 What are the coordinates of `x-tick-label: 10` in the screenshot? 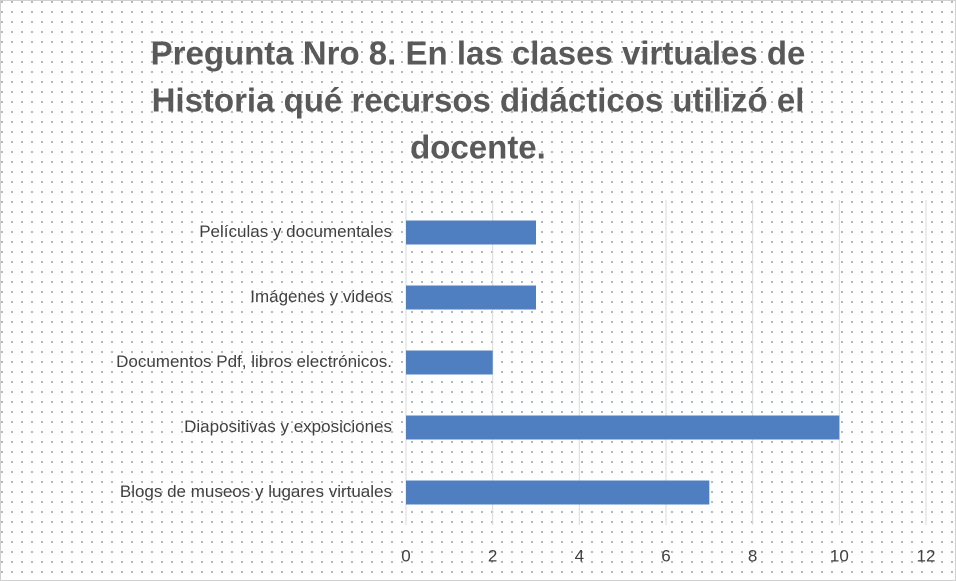 It's located at (839, 555).